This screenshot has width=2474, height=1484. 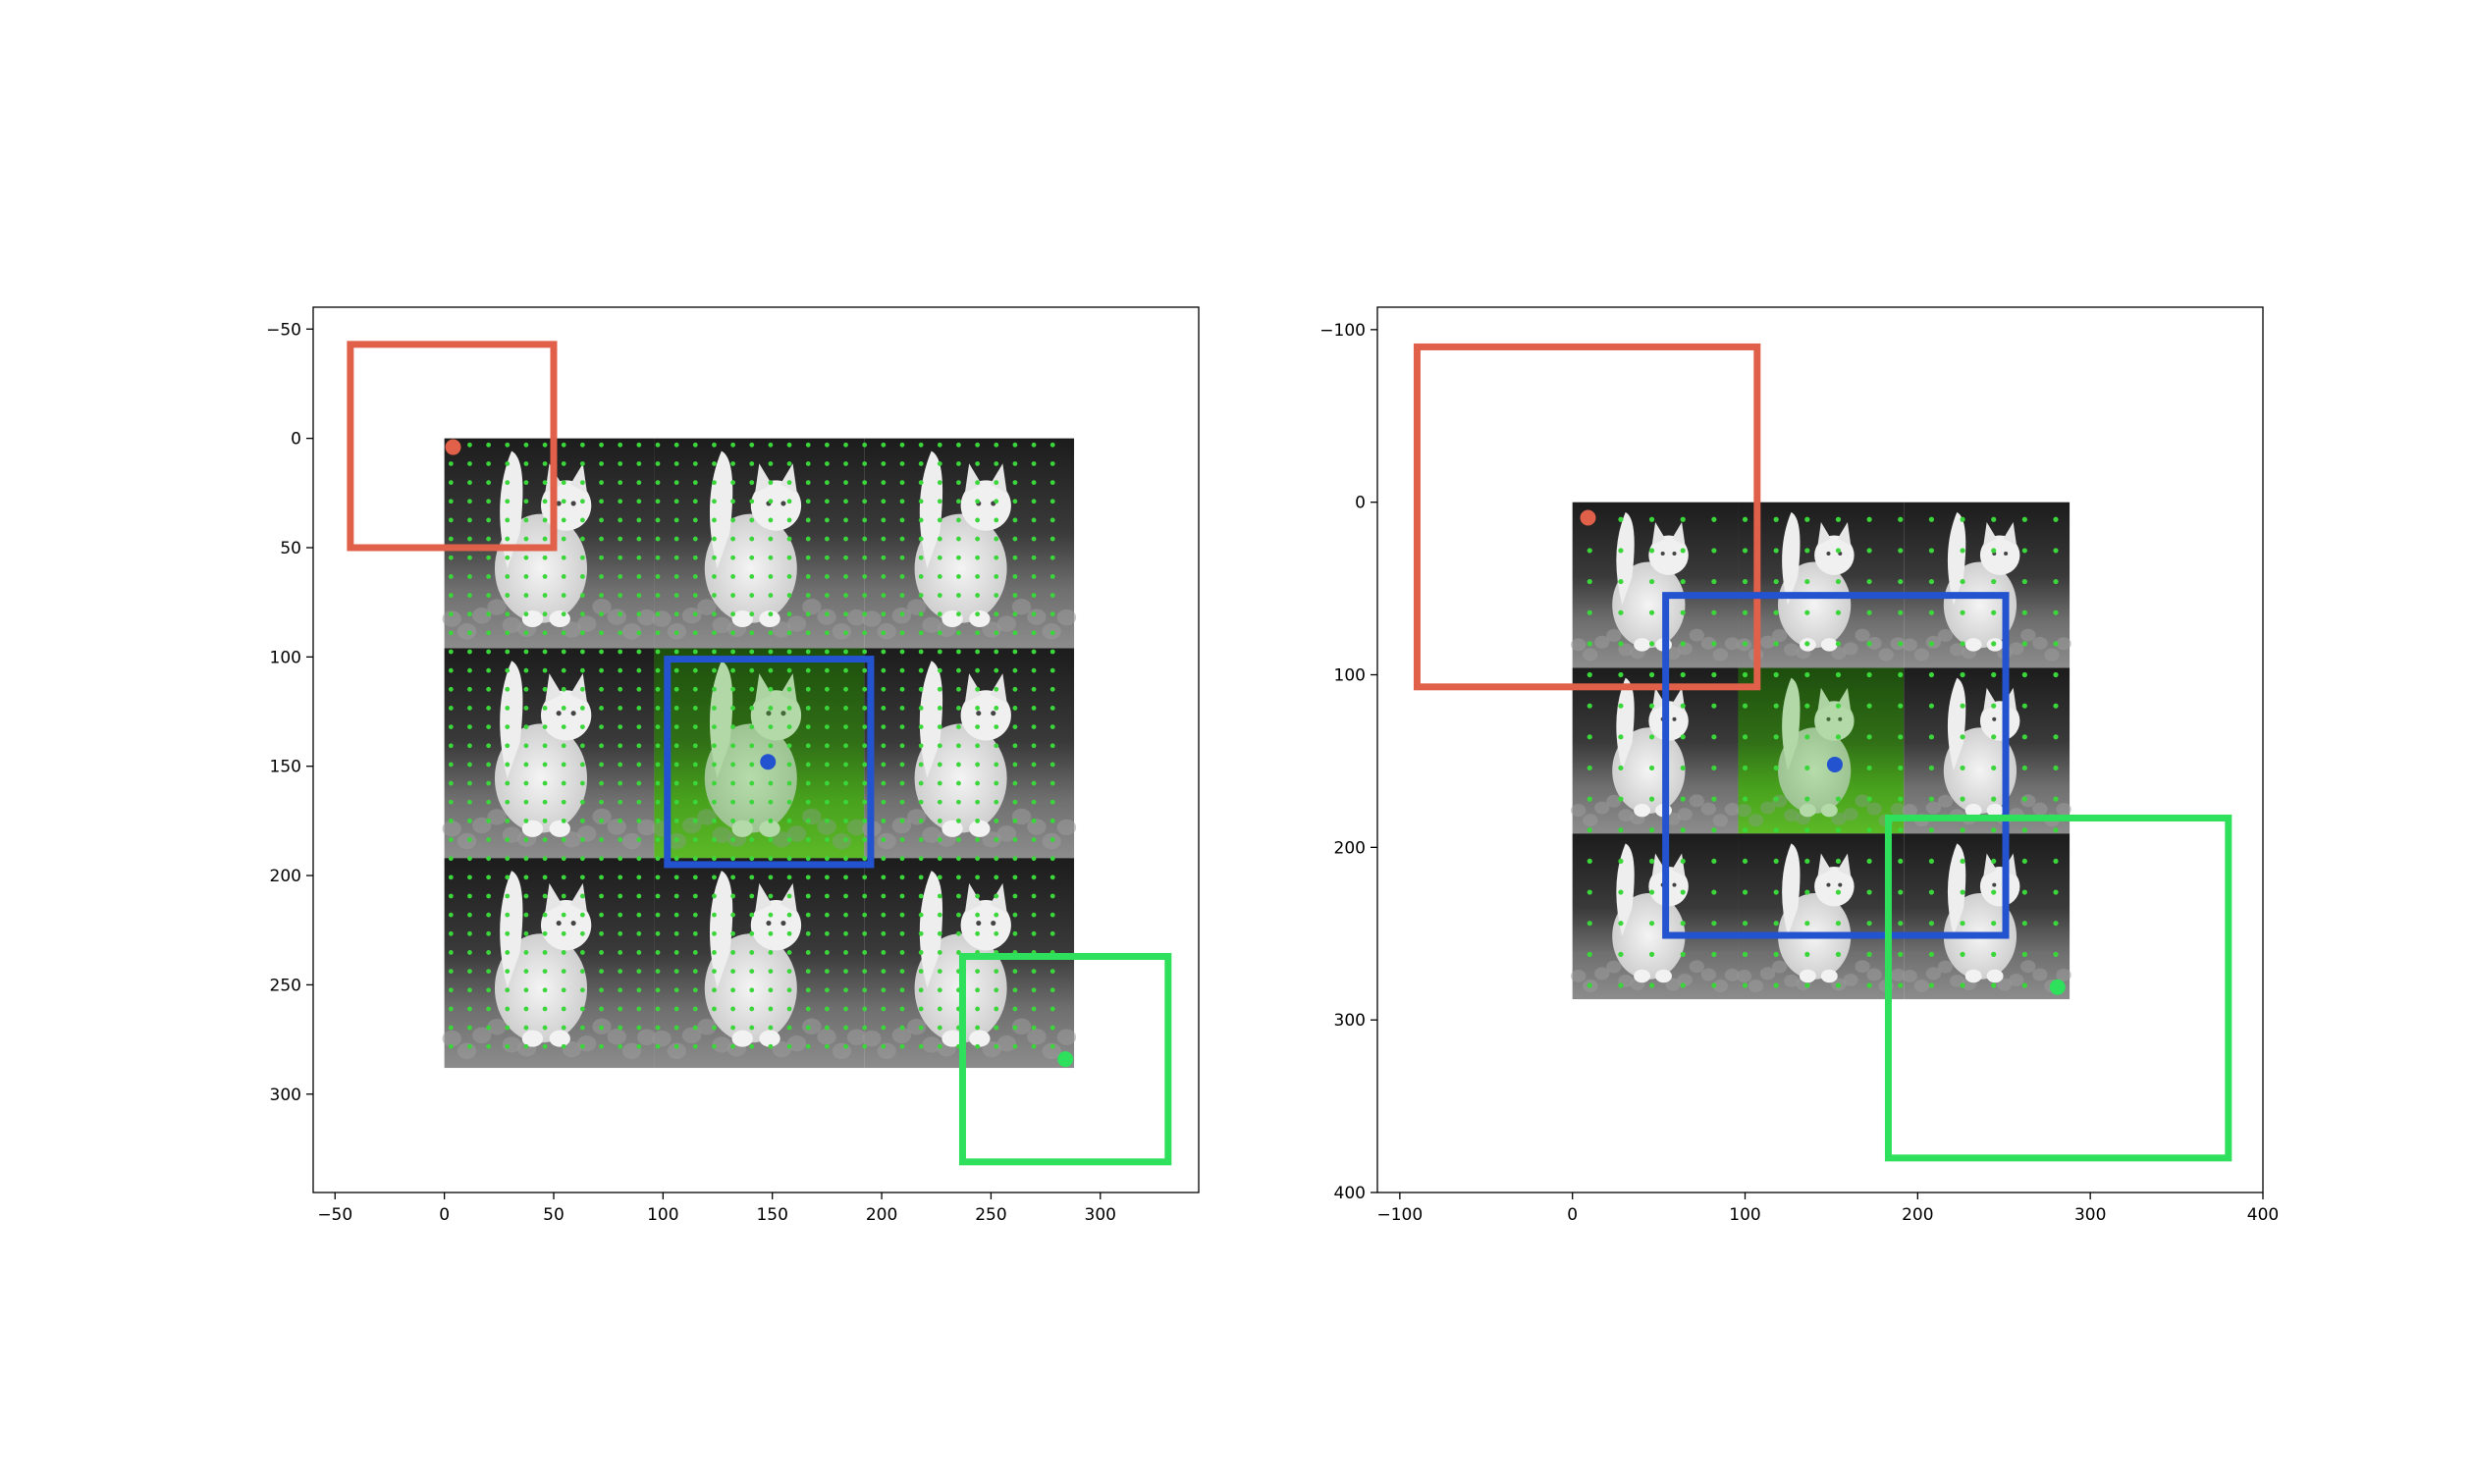 I want to click on cat-paw, so click(x=559, y=829).